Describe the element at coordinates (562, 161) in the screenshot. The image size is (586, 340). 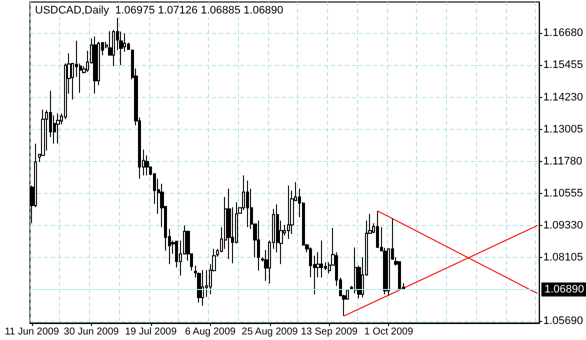
I see `y-tick-label: 1.11780` at that location.